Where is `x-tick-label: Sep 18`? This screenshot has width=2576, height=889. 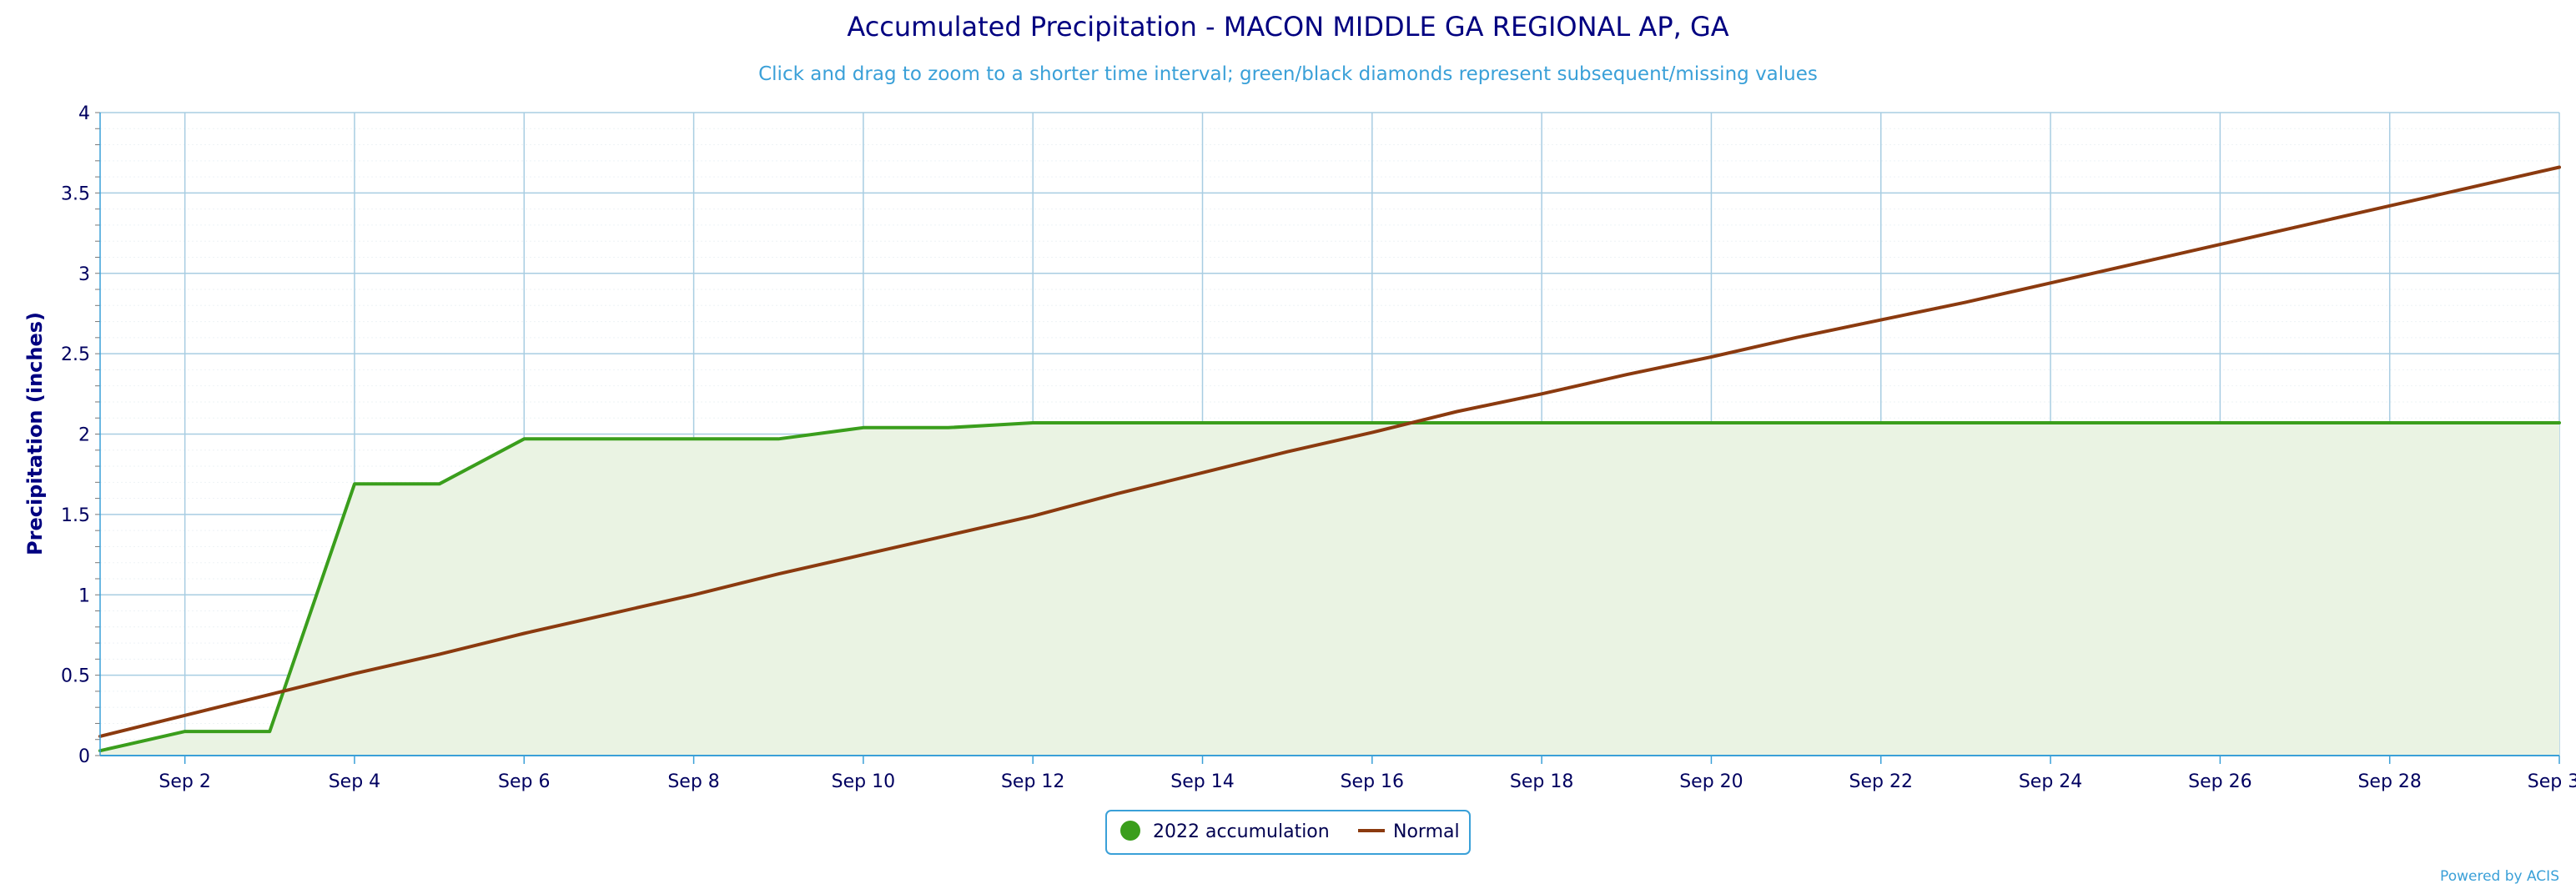
x-tick-label: Sep 18 is located at coordinates (1541, 781).